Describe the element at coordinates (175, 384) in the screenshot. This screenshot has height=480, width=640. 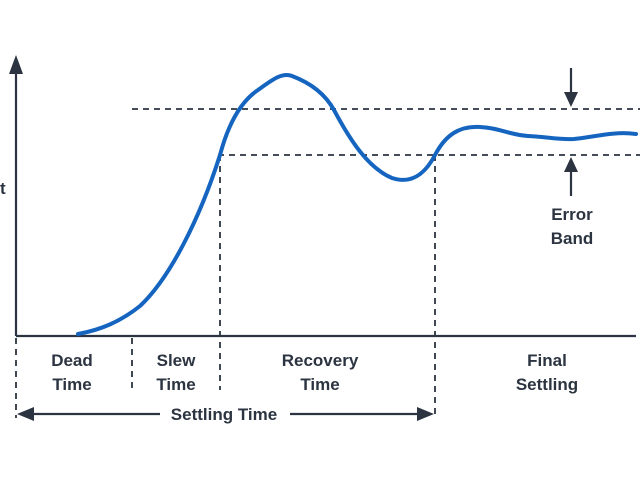
I see `slew-time-label-line2: Time` at that location.